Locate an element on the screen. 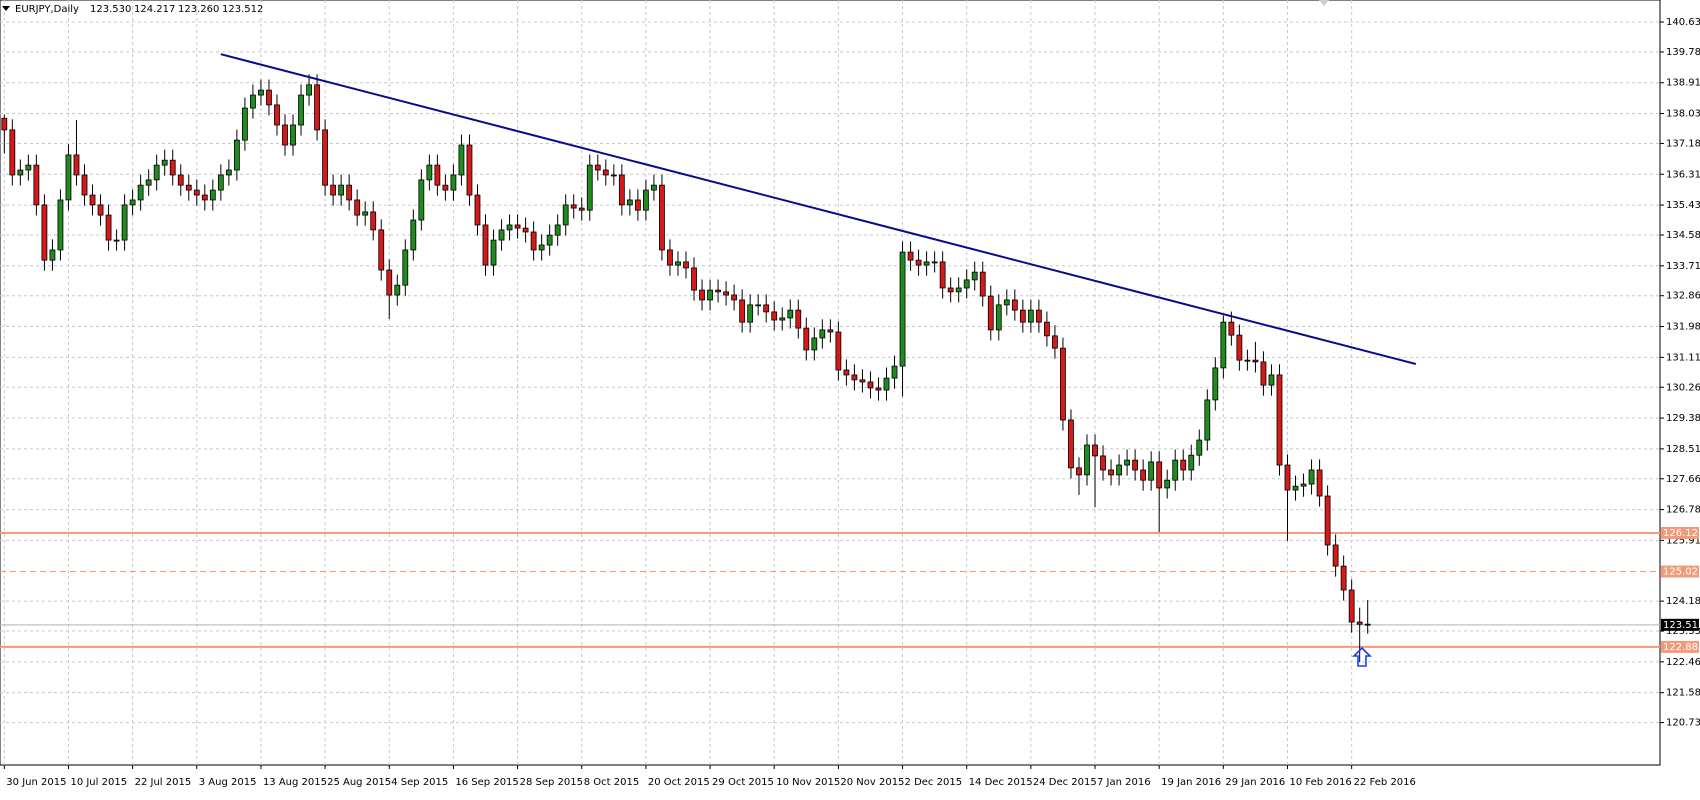 This screenshot has width=1700, height=800. y-tick-label: 132.860 is located at coordinates (1683, 296).